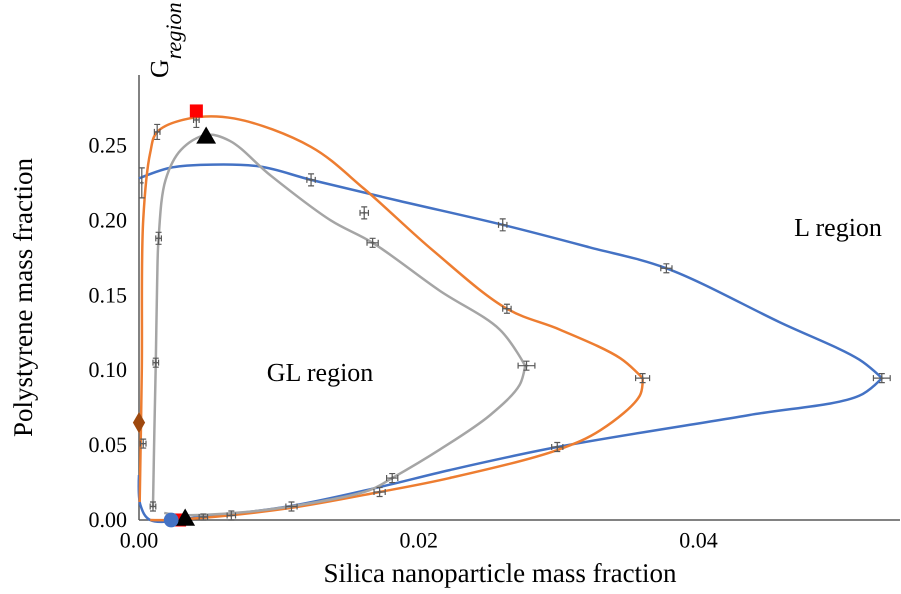 This screenshot has height=594, width=901. Describe the element at coordinates (107, 369) in the screenshot. I see `y-tick-label: 0.10` at that location.